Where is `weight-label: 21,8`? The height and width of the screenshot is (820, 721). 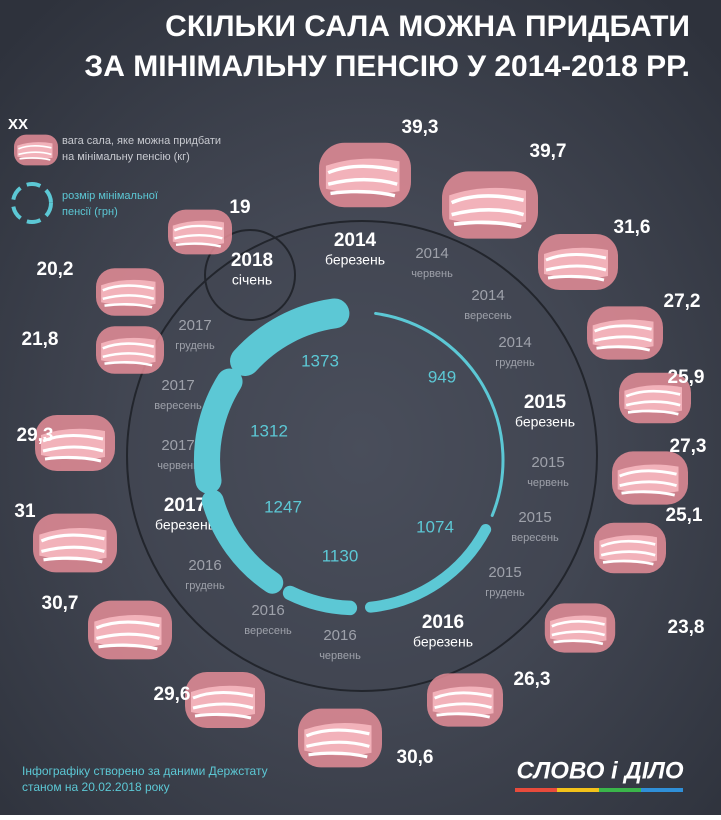 weight-label: 21,8 is located at coordinates (40, 339).